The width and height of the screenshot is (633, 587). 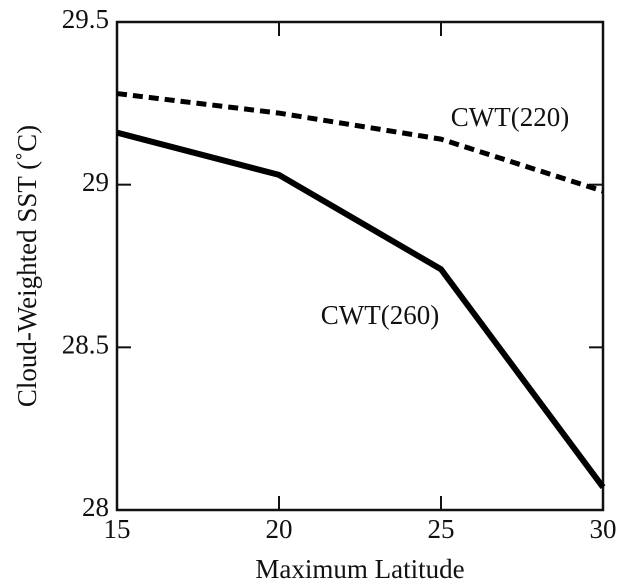 What do you see at coordinates (359, 569) in the screenshot?
I see `x-axis-label: Maximum Latitude` at bounding box center [359, 569].